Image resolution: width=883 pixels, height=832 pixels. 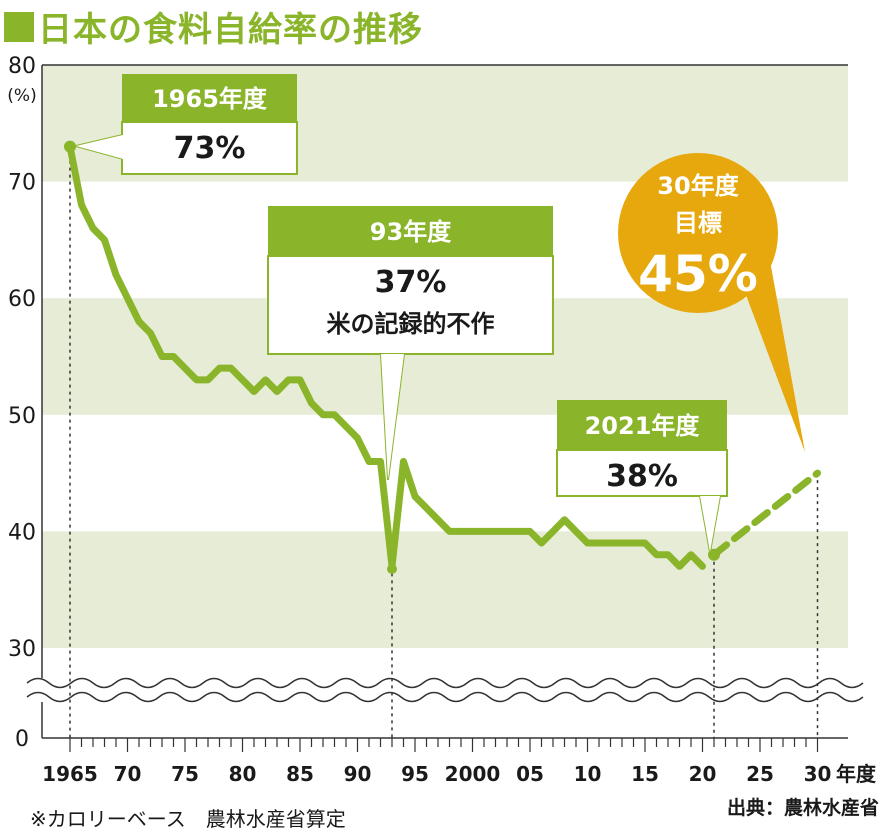 What do you see at coordinates (698, 223) in the screenshot?
I see `target-sub-text: 目標` at bounding box center [698, 223].